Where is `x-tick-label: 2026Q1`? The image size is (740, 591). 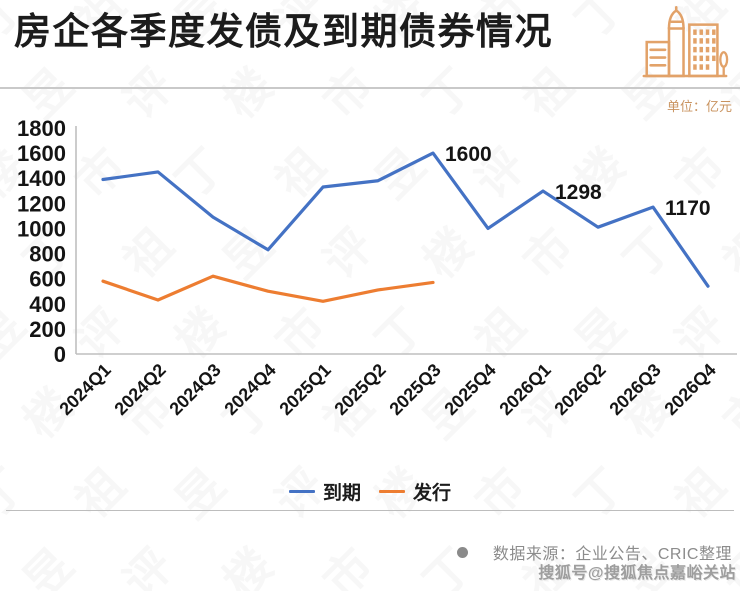
x-tick-label: 2026Q1 is located at coordinates (524, 389).